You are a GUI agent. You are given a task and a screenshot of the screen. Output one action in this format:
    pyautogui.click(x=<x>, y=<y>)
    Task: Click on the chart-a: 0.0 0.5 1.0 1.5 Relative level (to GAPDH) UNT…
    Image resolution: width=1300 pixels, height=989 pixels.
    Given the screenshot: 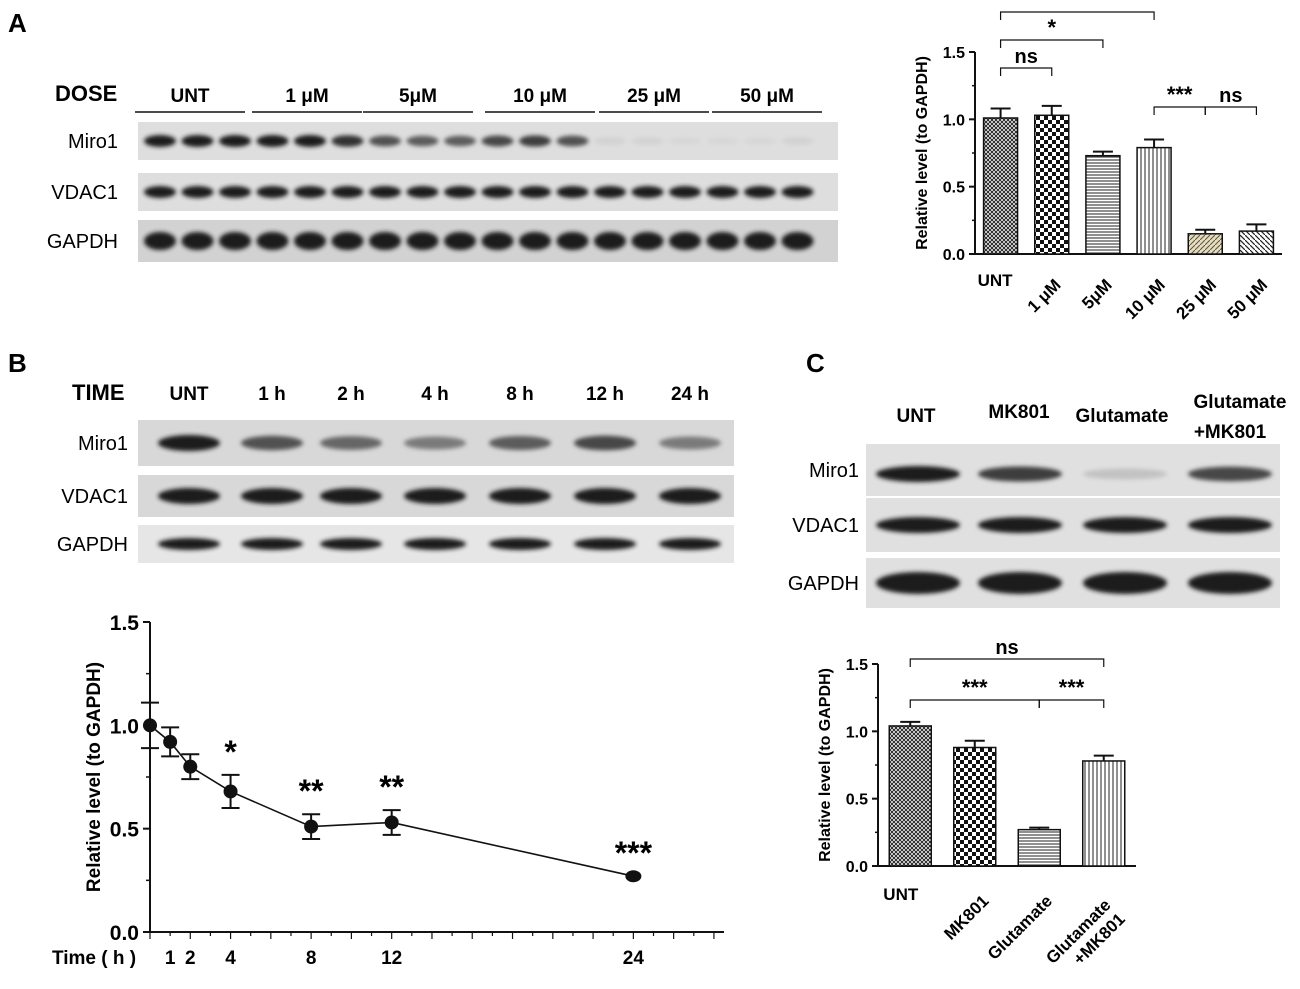 What is the action you would take?
    pyautogui.click(x=1098, y=161)
    